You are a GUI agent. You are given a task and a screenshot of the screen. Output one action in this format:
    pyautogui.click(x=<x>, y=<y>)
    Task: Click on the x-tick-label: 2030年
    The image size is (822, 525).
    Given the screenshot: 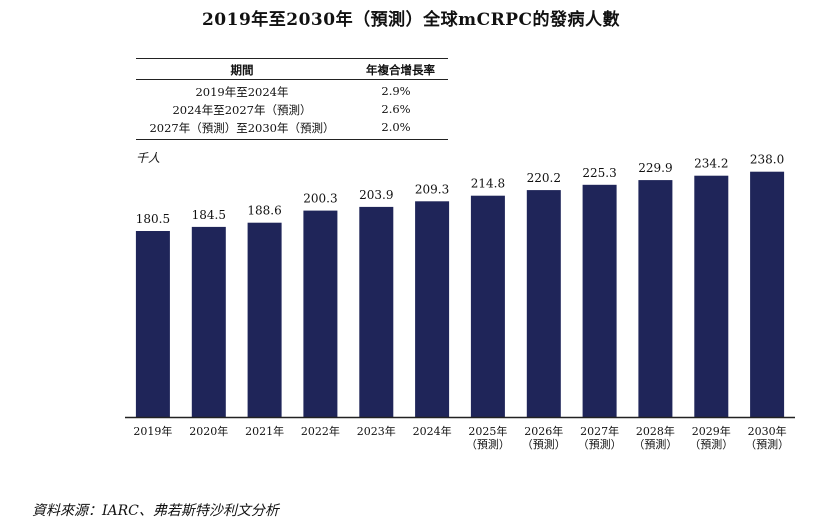 What is the action you would take?
    pyautogui.click(x=767, y=431)
    